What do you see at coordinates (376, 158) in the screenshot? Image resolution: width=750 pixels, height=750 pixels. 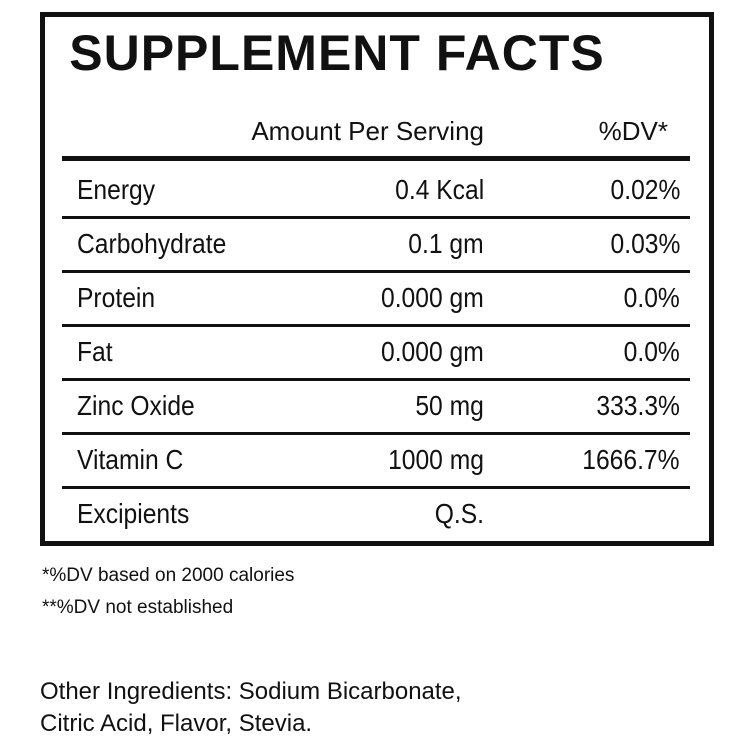 I see `header-rule` at bounding box center [376, 158].